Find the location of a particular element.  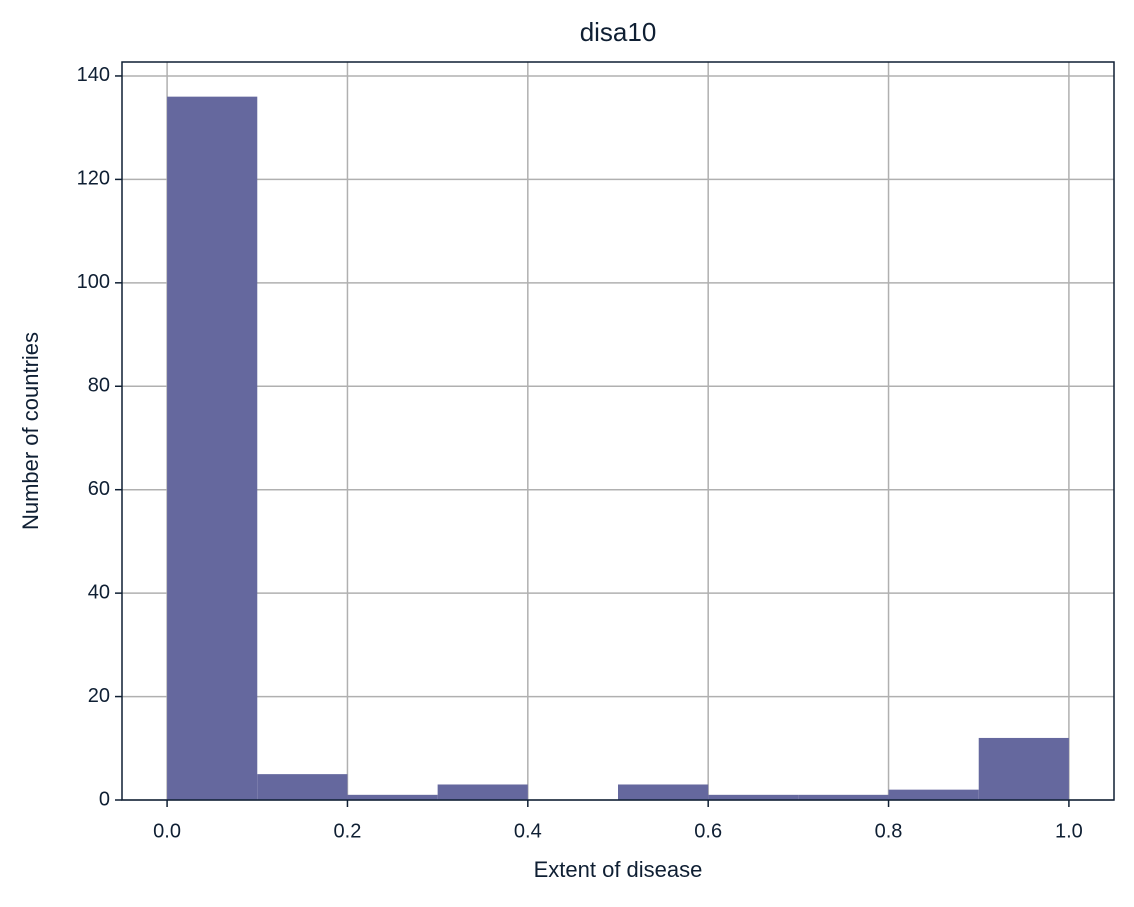

y-axis-label: Number of countries is located at coordinates (30, 431).